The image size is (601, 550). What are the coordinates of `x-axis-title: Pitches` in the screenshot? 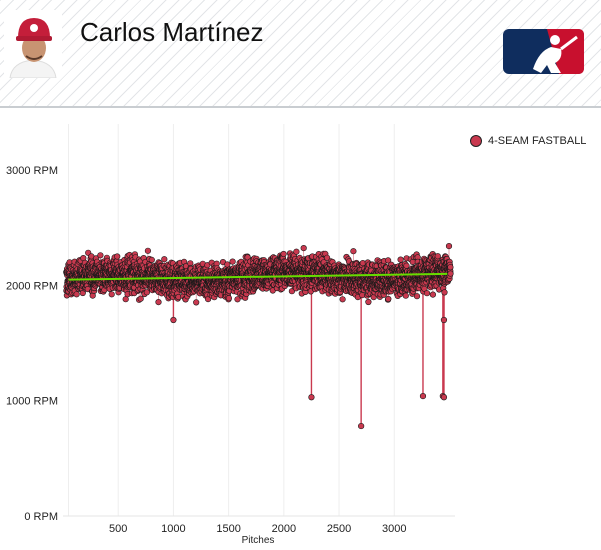 It's located at (258, 540).